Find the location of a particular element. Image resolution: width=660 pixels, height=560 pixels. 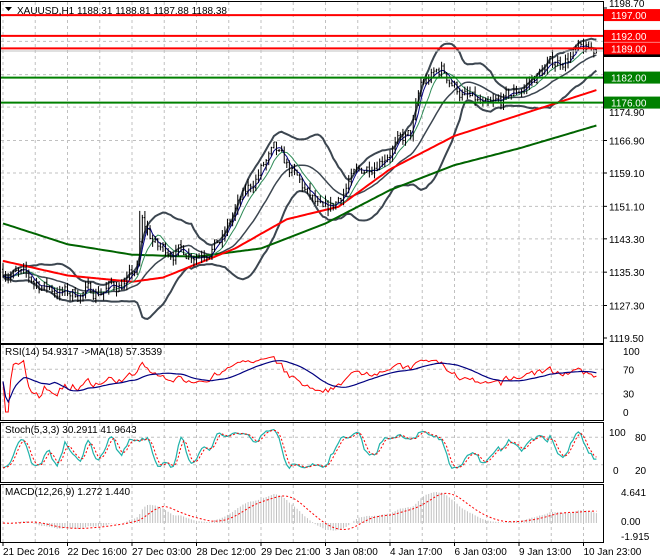

x-tick-label: 22 Dec 16:00 is located at coordinates (98, 552).